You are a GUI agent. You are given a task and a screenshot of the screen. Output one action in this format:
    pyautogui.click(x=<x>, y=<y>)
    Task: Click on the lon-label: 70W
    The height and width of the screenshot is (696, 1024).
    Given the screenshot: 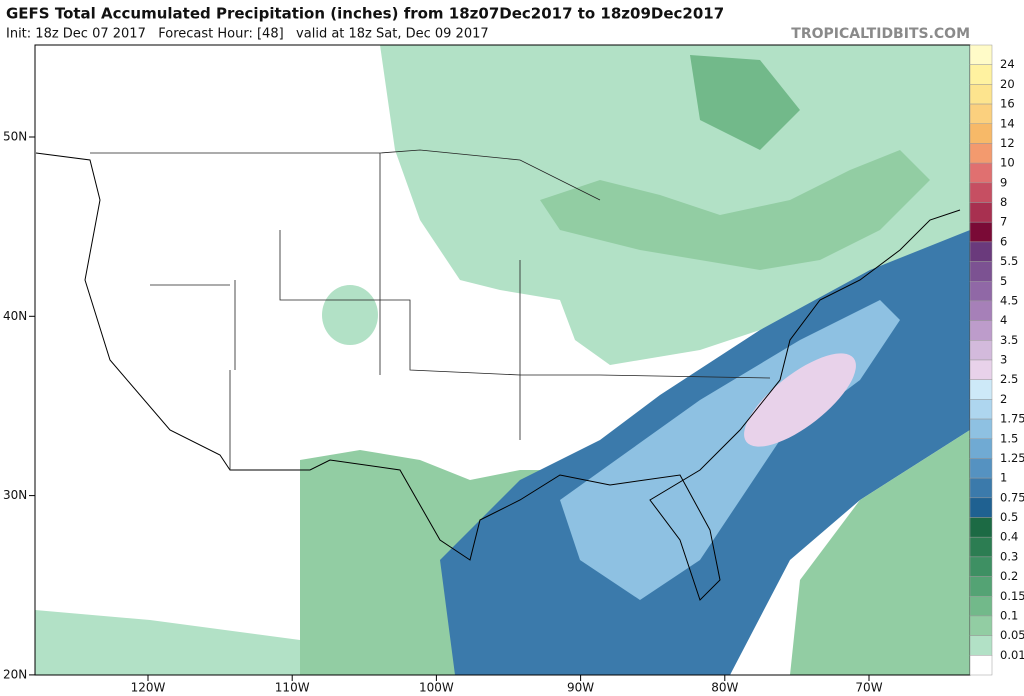 What is the action you would take?
    pyautogui.click(x=868, y=688)
    